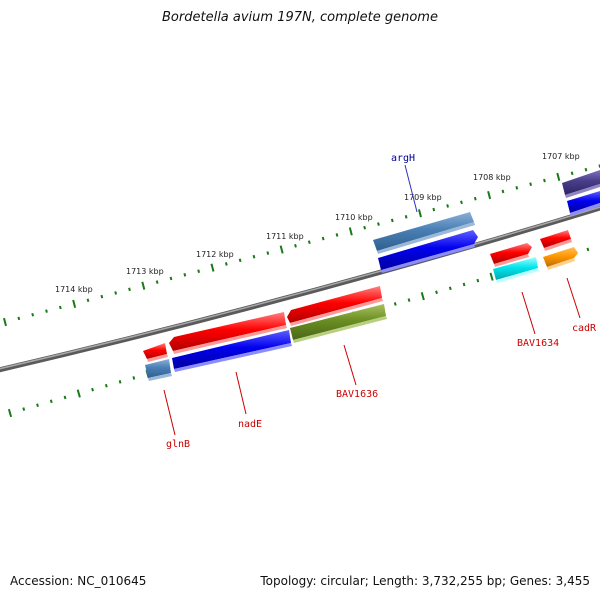 The image size is (600, 600). I want to click on gene-argH, so click(424, 233).